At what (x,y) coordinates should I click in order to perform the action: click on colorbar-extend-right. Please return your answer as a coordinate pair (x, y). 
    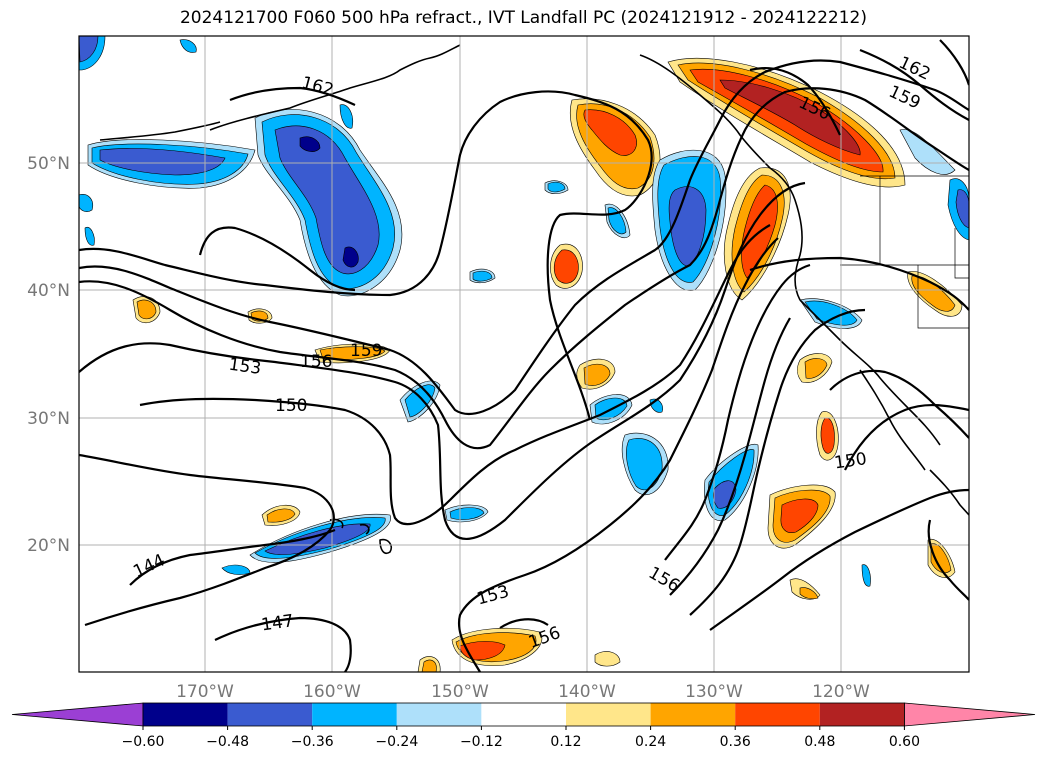
    Looking at the image, I should click on (970, 714).